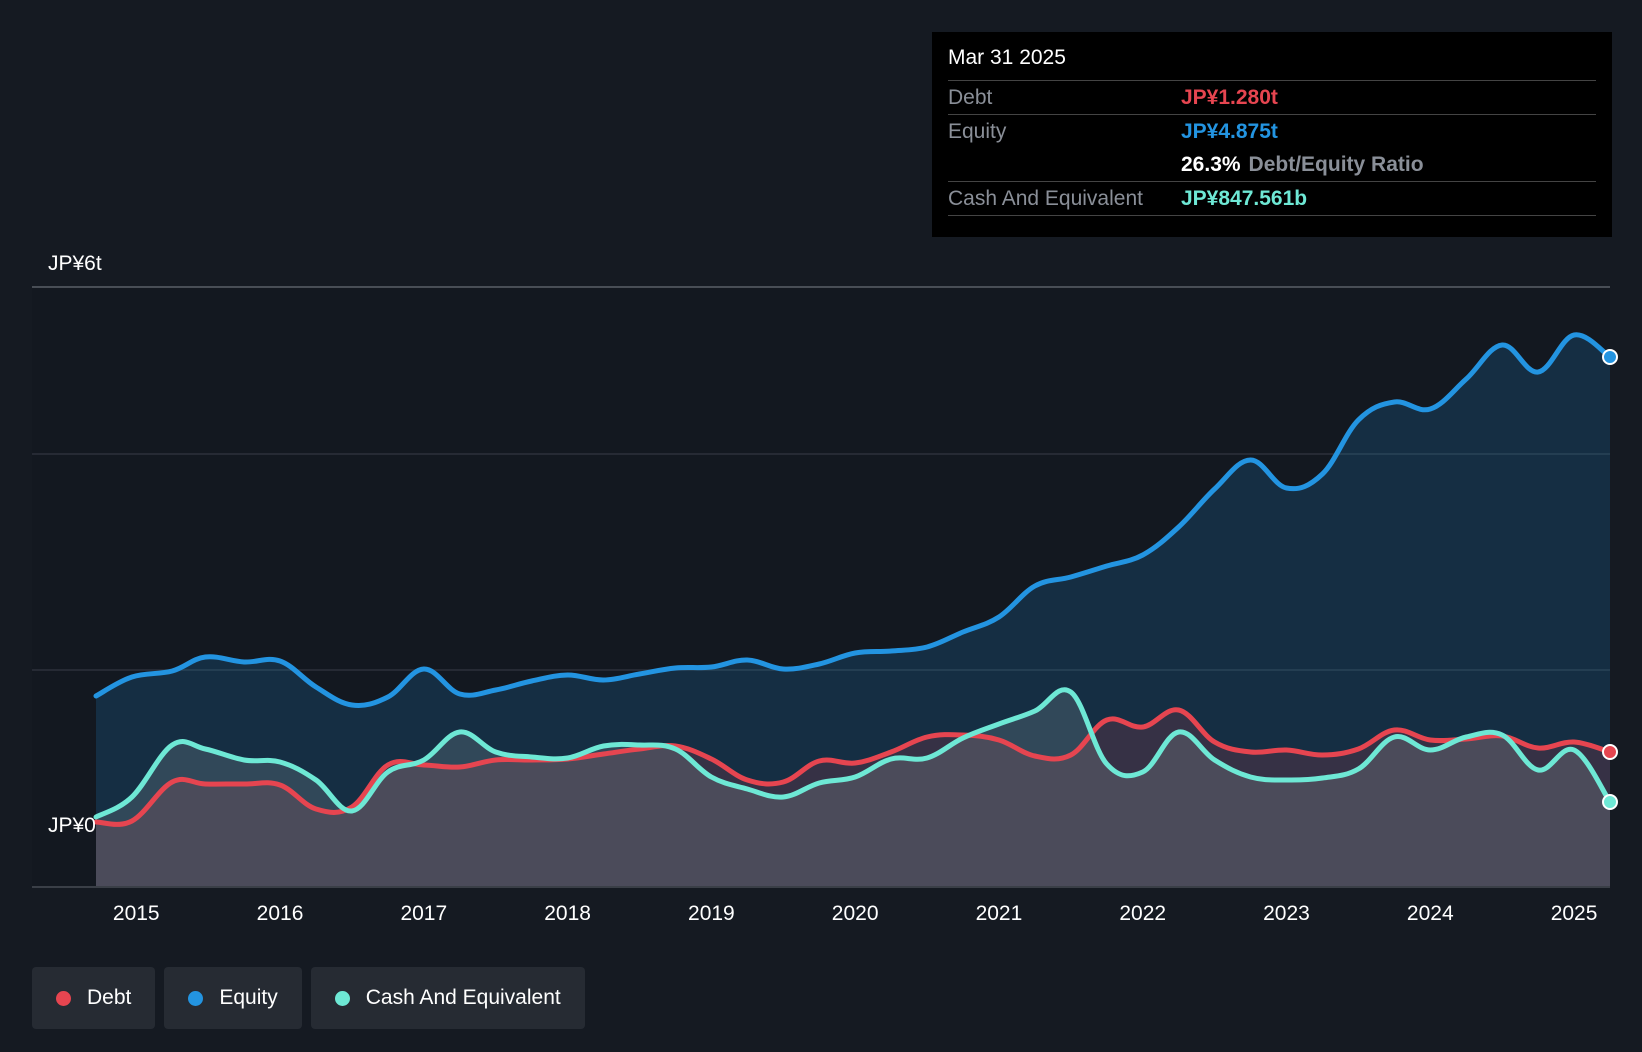  What do you see at coordinates (63, 998) in the screenshot?
I see `debt-dot-icon` at bounding box center [63, 998].